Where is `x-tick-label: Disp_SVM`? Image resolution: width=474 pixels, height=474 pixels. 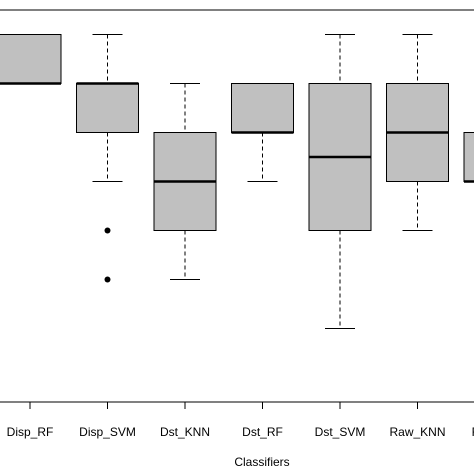
x-tick-label: Disp_SVM is located at coordinates (107, 432).